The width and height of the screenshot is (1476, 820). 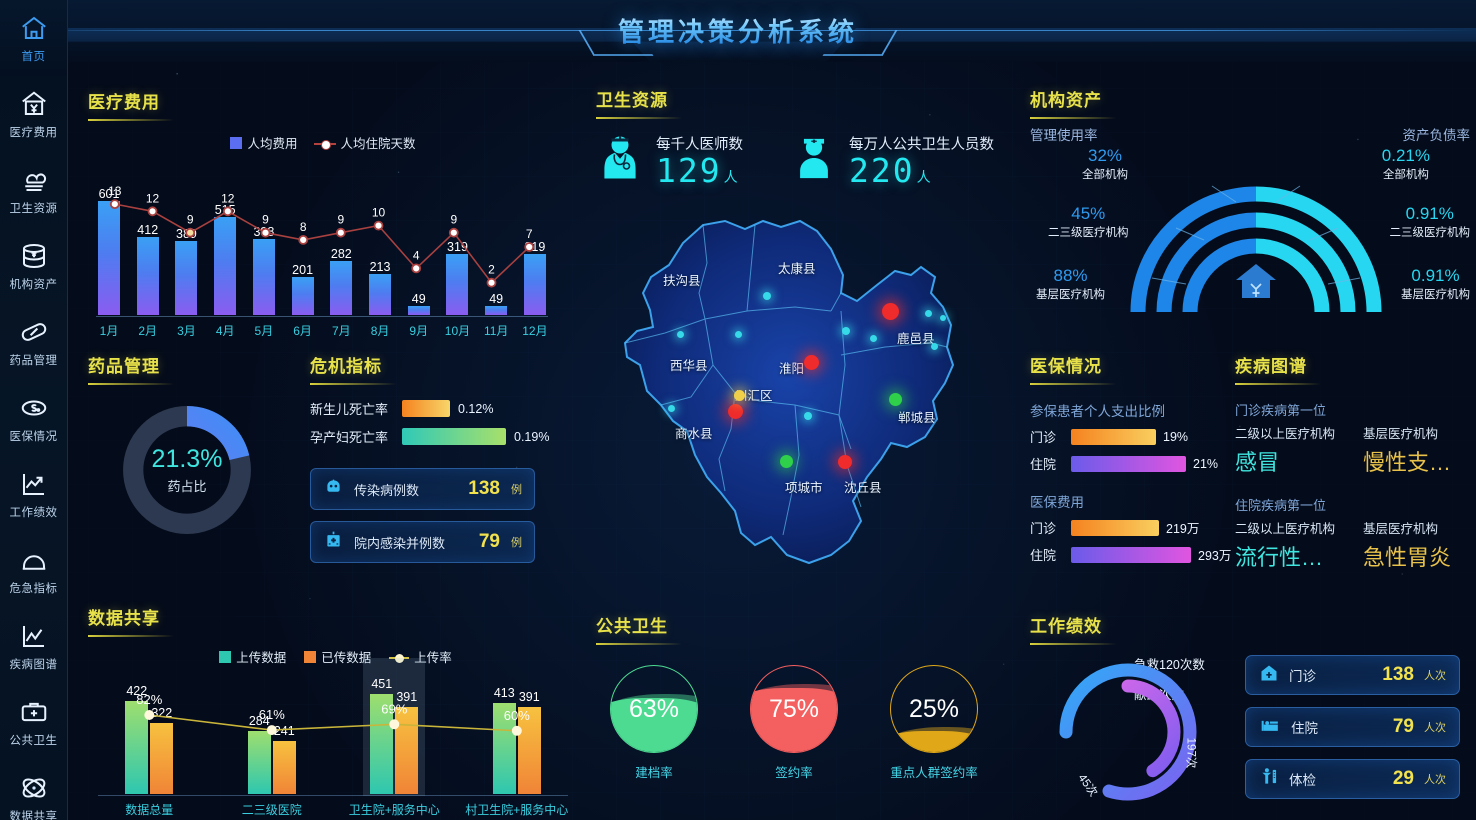 I want to click on health-resource-value-row: 220 人, so click(x=921, y=171).